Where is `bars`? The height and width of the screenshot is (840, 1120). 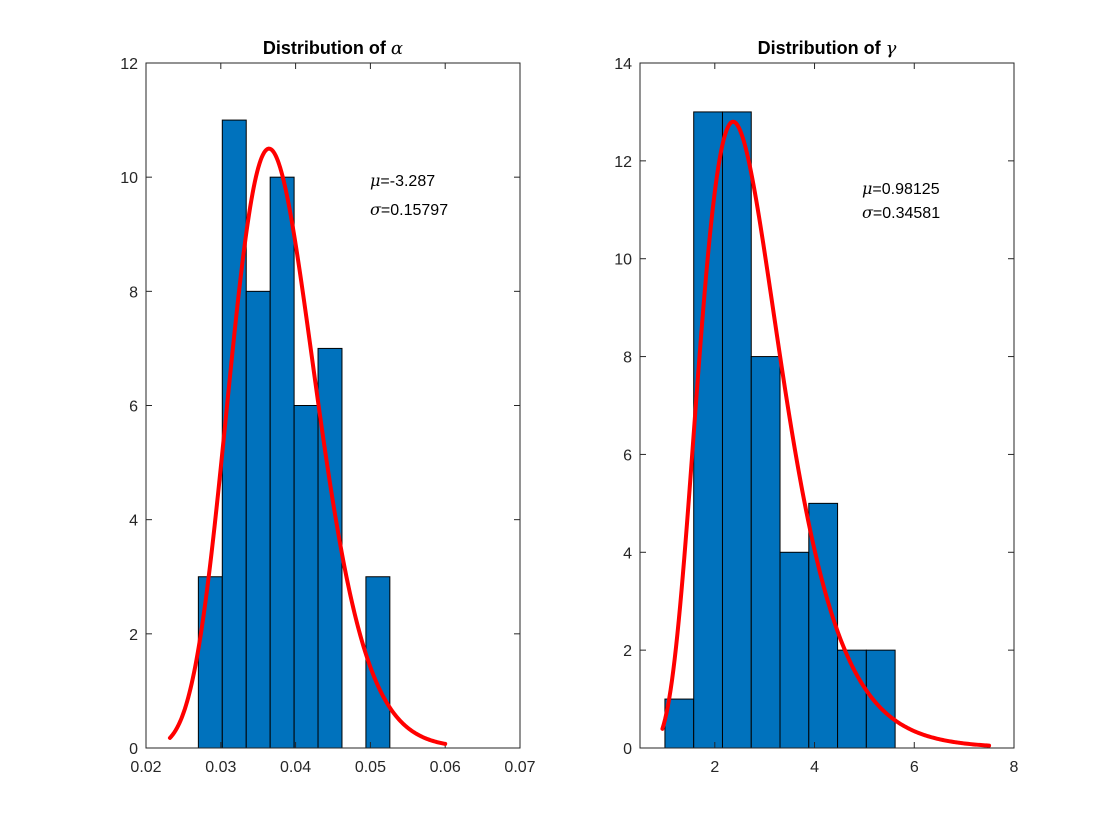 bars is located at coordinates (294, 434).